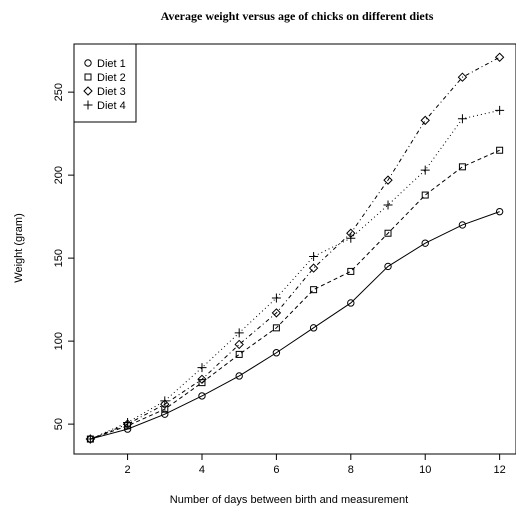 The image size is (516, 510). Describe the element at coordinates (128, 470) in the screenshot. I see `x-tick-label: 2` at that location.